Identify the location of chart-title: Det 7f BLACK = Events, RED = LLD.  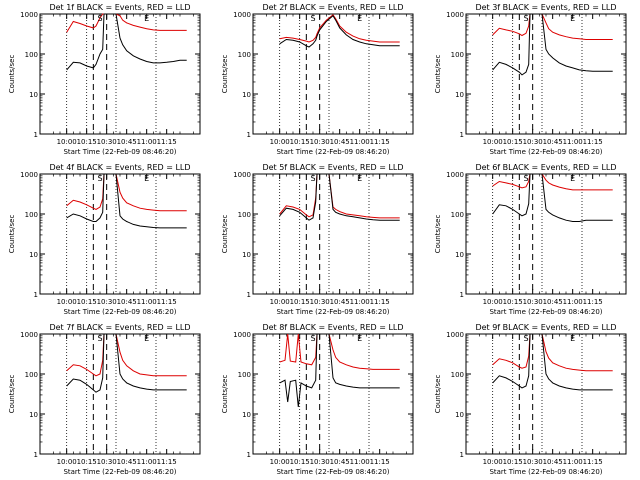
(119, 327).